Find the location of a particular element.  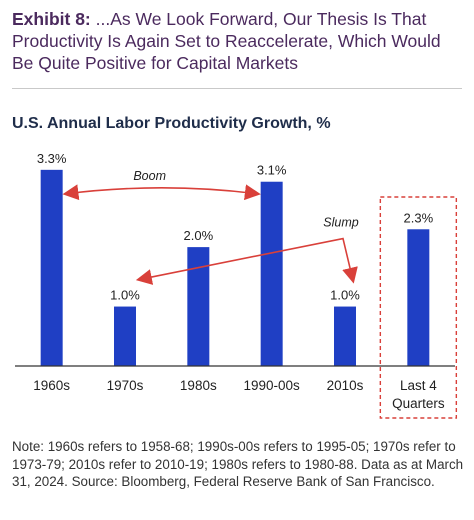

highlight-box is located at coordinates (418, 307).